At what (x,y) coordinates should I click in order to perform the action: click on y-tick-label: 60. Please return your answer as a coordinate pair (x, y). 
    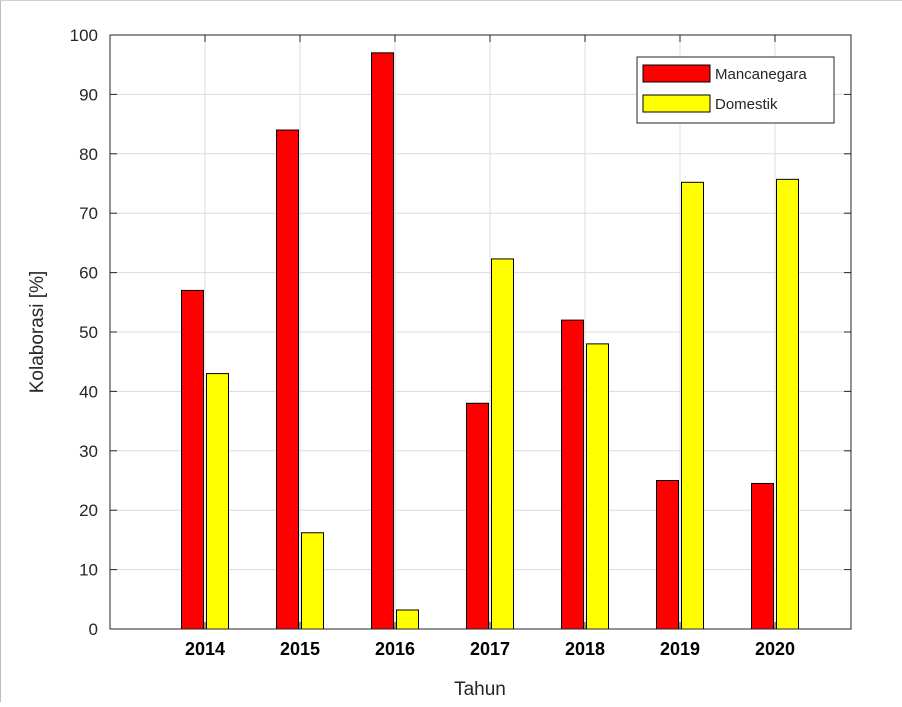
    Looking at the image, I should click on (88, 273).